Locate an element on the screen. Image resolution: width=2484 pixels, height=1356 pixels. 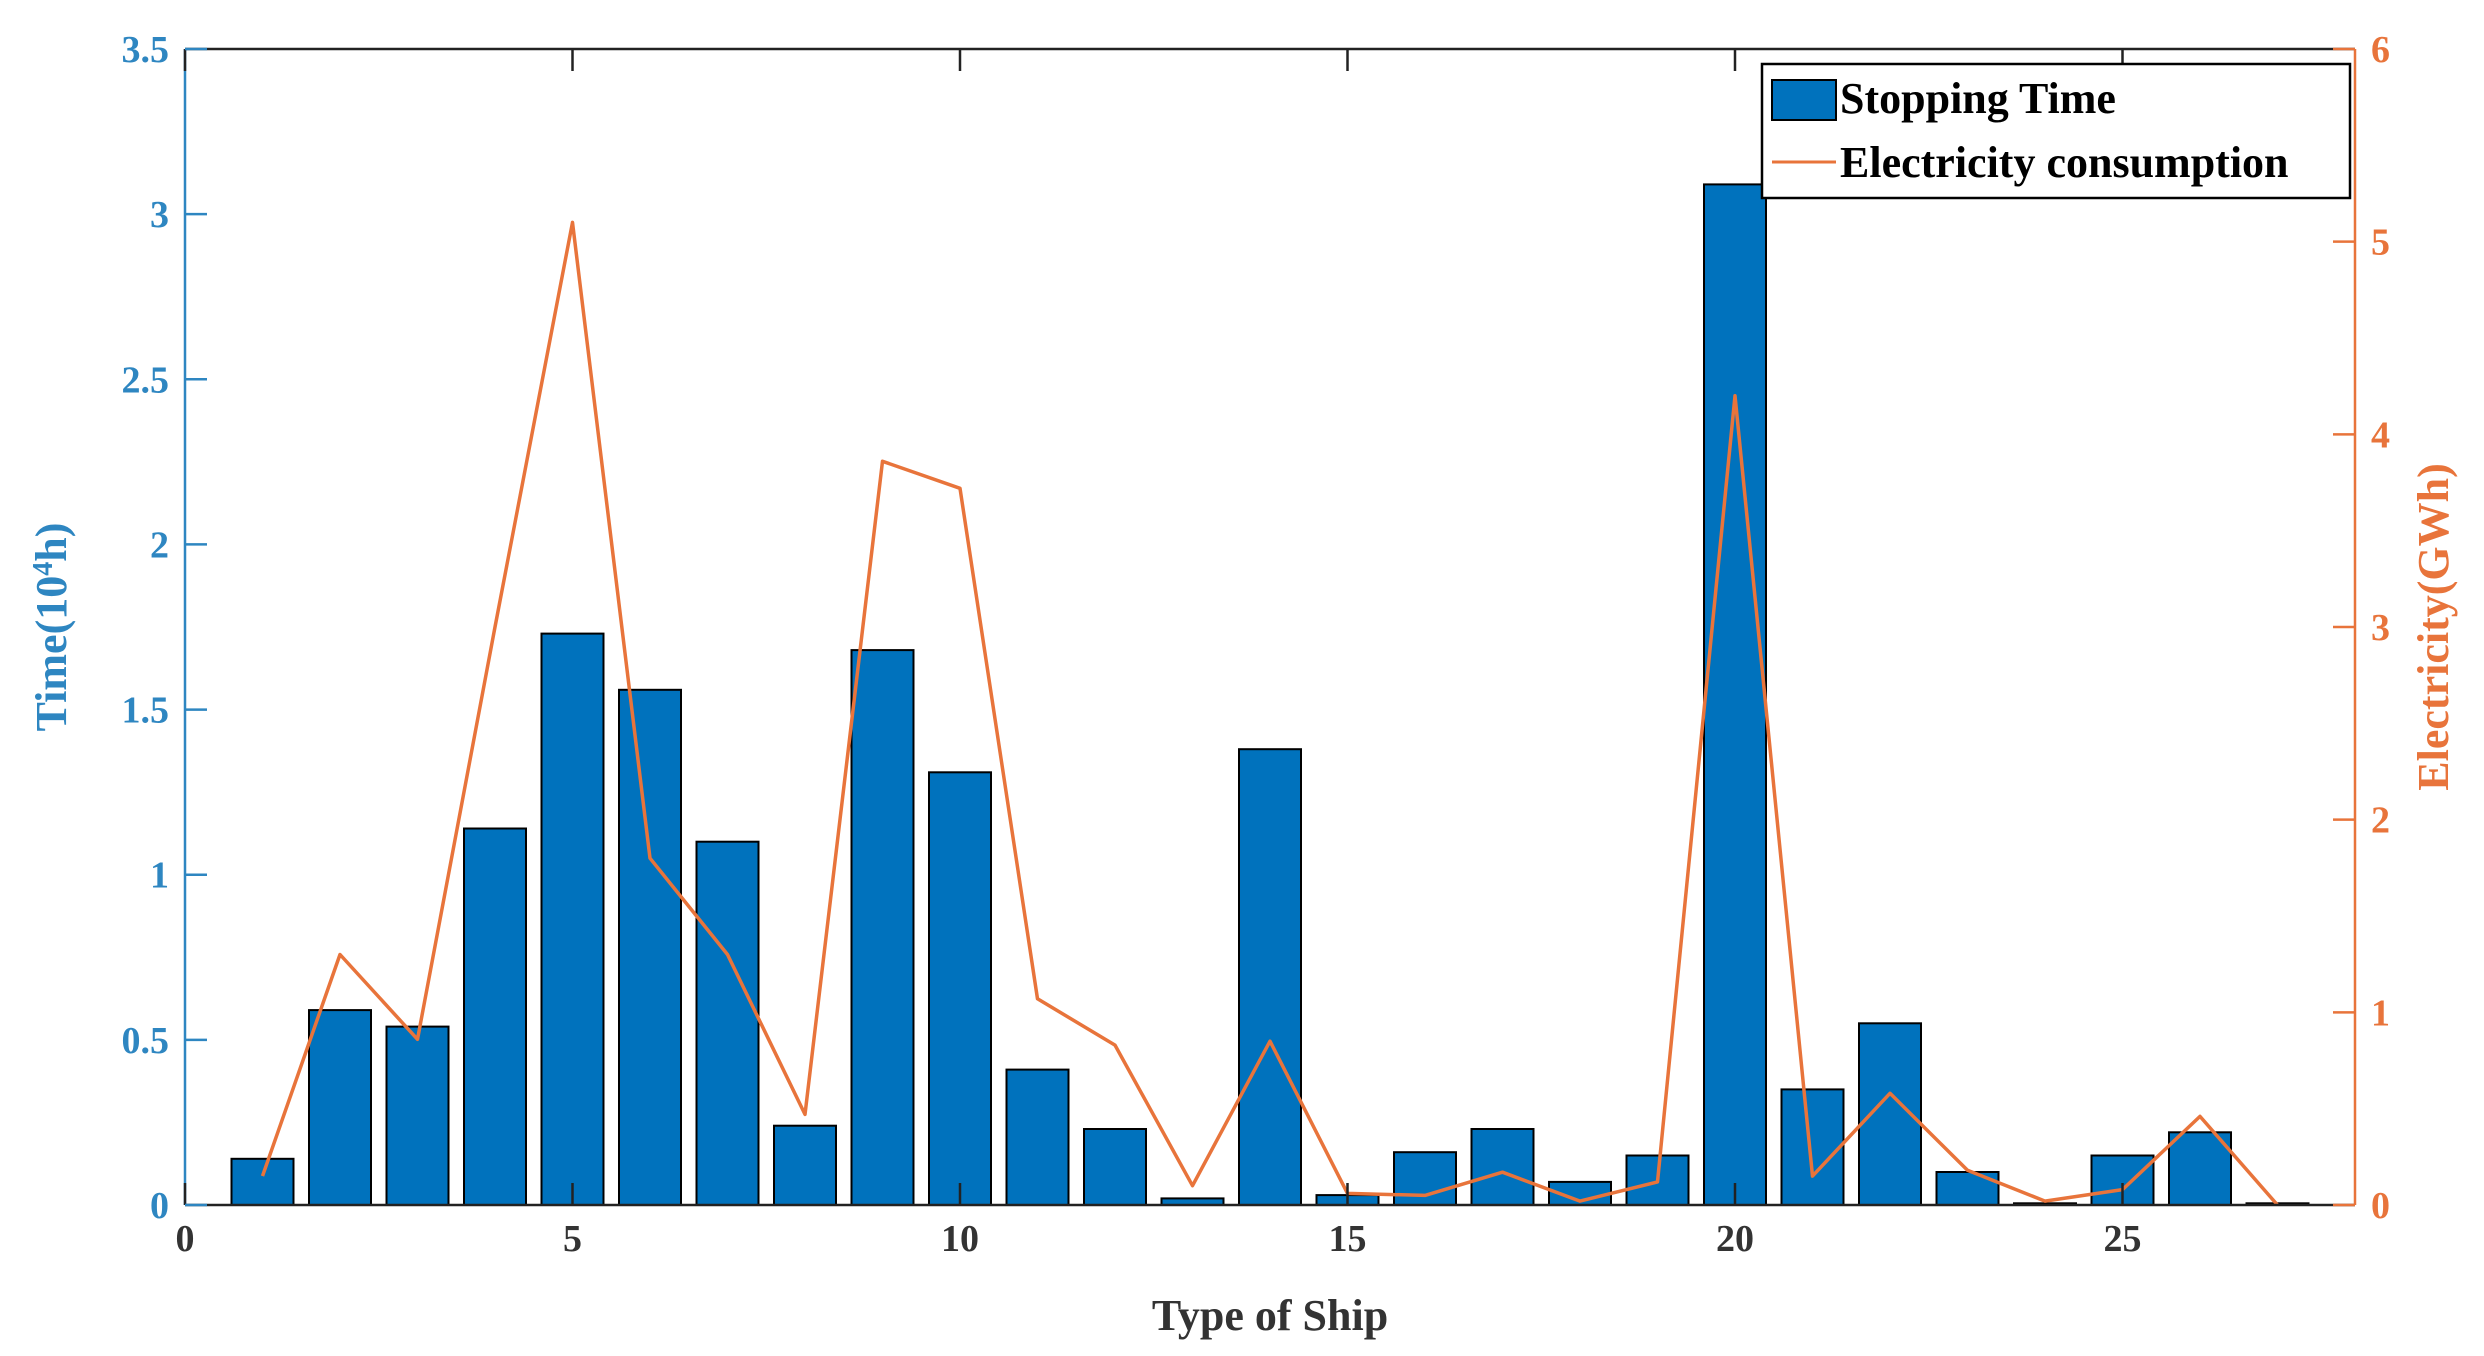
y-axis-left-label: Time(104h) is located at coordinates (51, 627).